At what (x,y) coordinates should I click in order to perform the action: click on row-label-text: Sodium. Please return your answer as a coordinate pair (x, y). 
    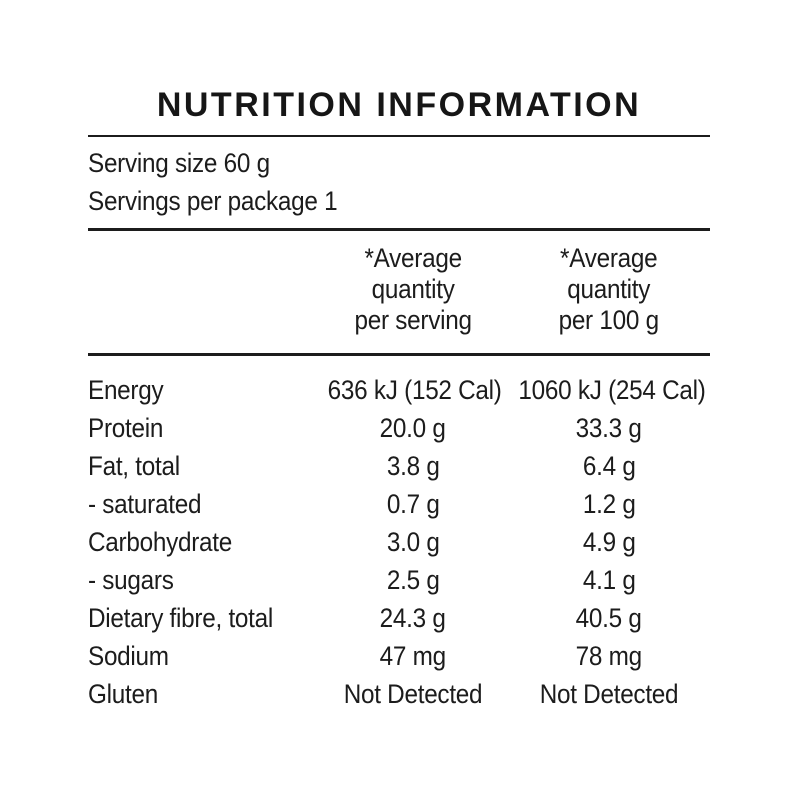
    Looking at the image, I should click on (128, 656).